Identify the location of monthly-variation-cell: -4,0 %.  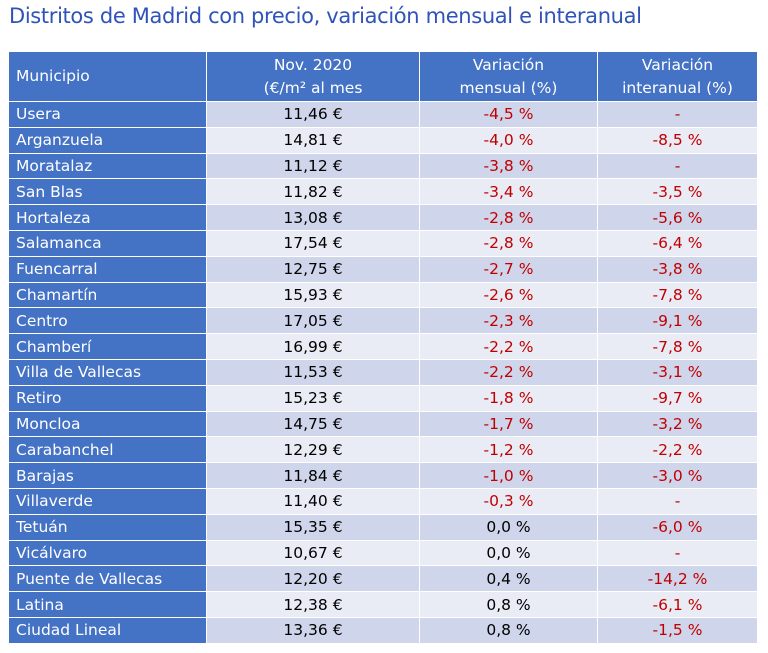
(508, 140).